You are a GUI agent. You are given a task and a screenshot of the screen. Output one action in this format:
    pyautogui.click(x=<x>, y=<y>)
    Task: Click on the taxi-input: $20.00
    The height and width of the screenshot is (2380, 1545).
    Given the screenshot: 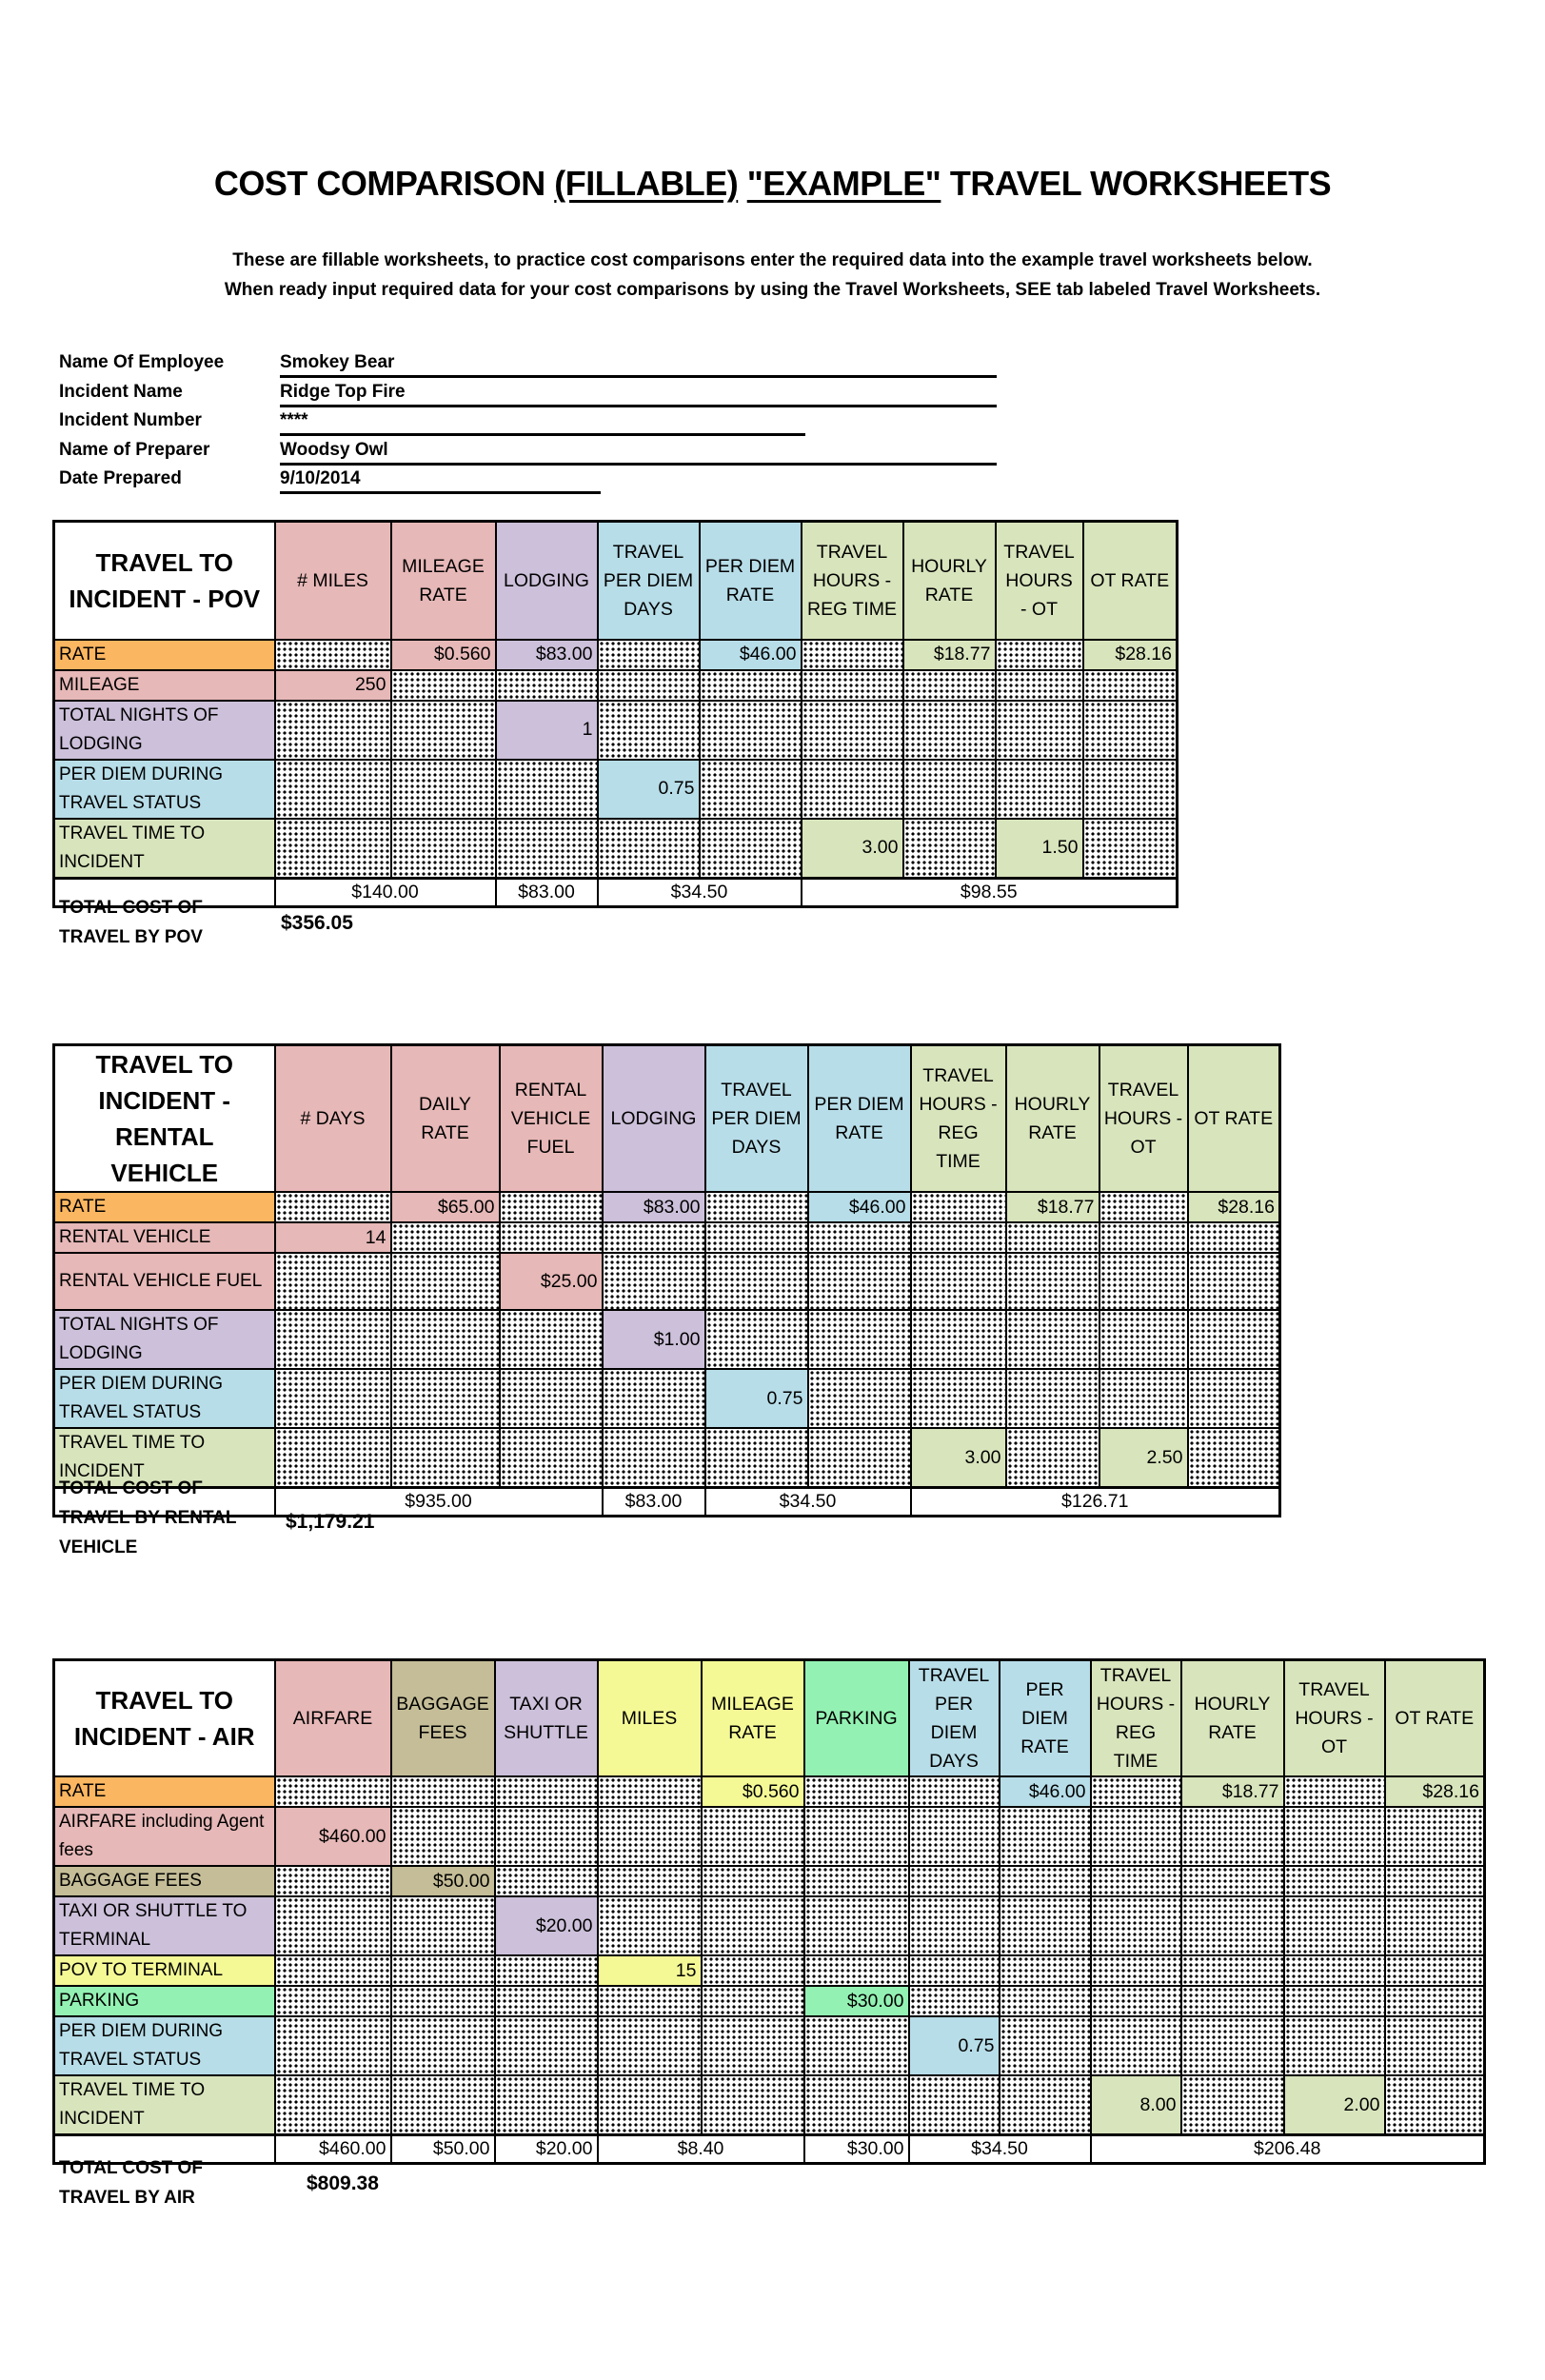 What is the action you would take?
    pyautogui.click(x=546, y=1925)
    